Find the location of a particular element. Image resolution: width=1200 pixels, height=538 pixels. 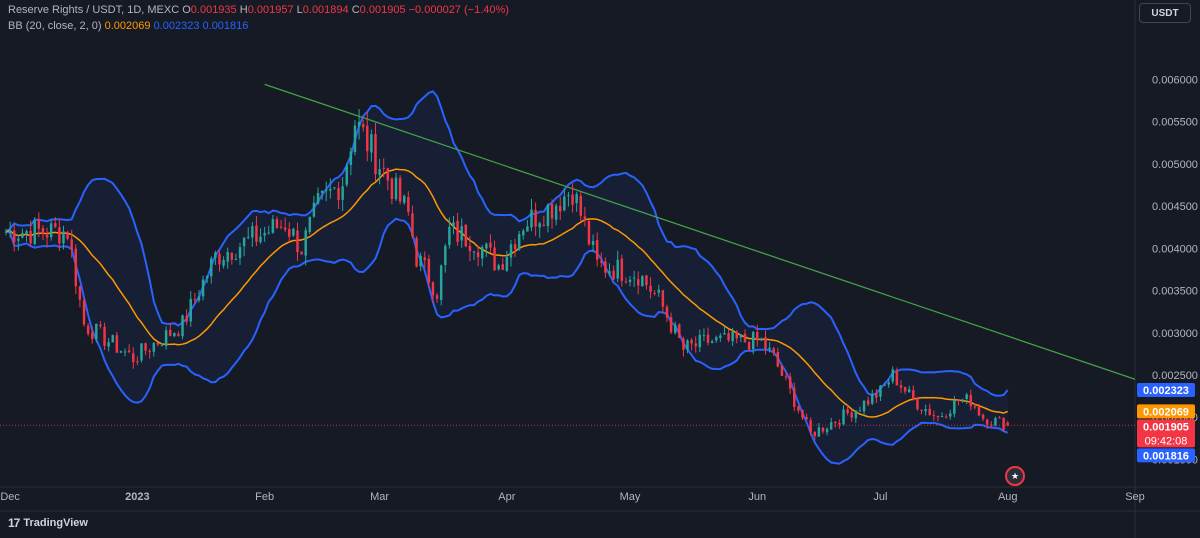

x-tick-label: May is located at coordinates (630, 497).